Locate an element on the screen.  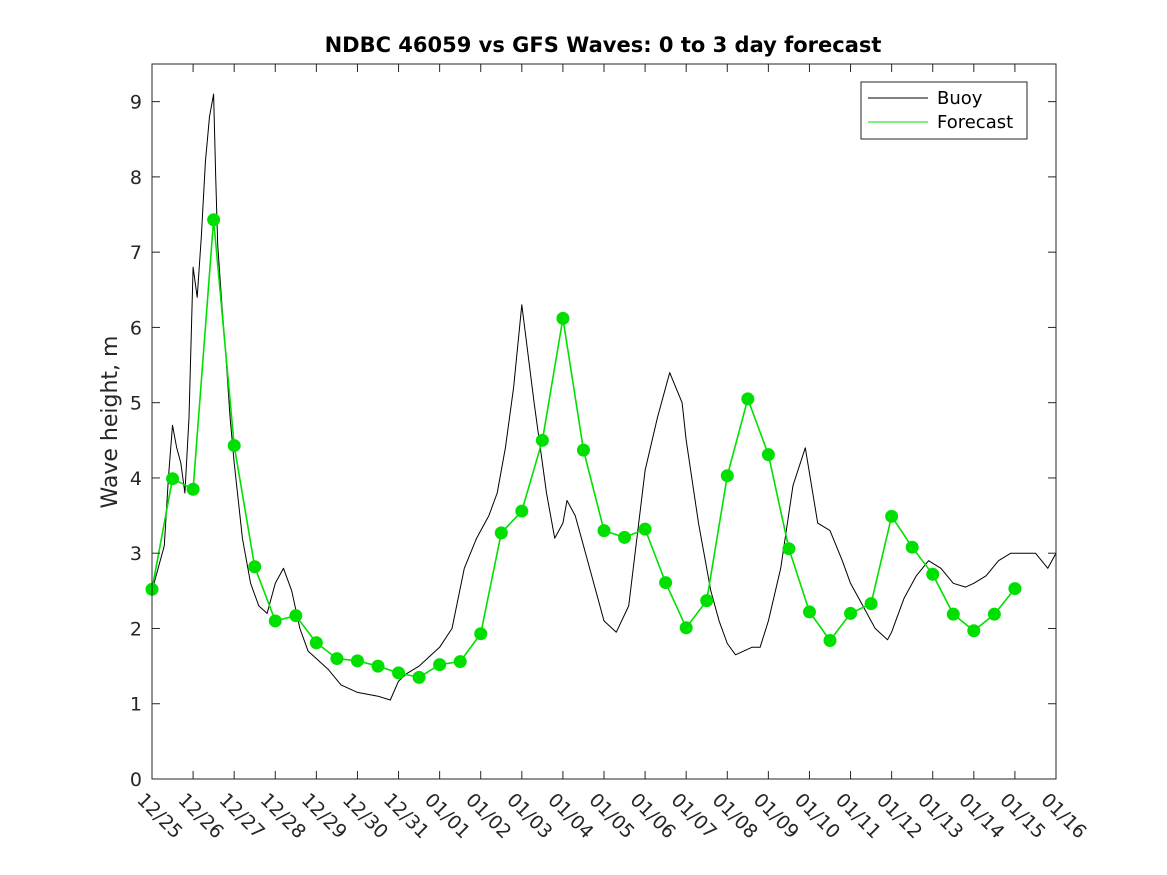
y-tick-label: 7 is located at coordinates (136, 253).